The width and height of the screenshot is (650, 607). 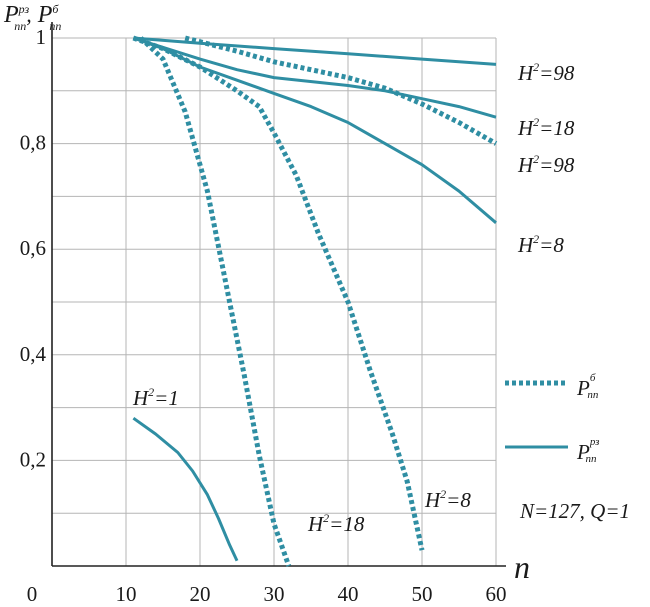 What do you see at coordinates (552, 418) in the screenshot?
I see `legend: Pб пп Pрз пп` at bounding box center [552, 418].